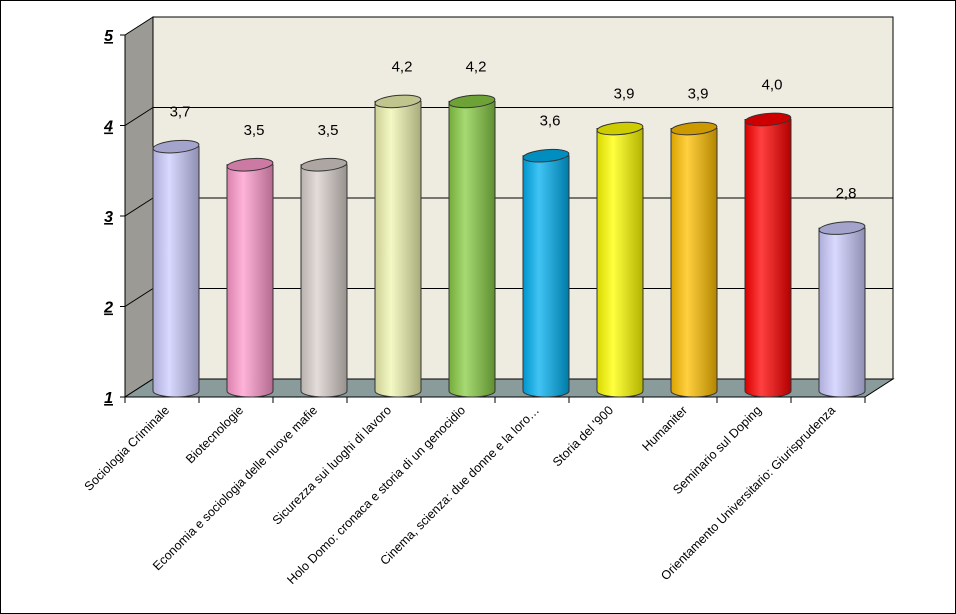  What do you see at coordinates (332, 465) in the screenshot?
I see `category-label: Sicurezza sui luoghi di lavoro` at bounding box center [332, 465].